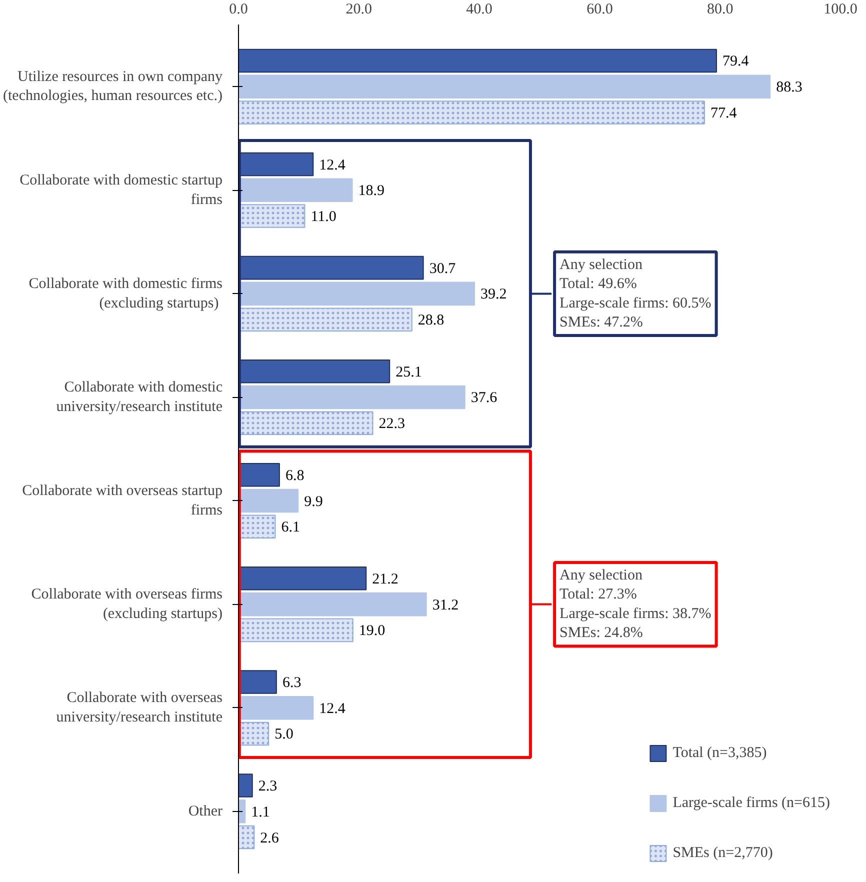 Image resolution: width=866 pixels, height=882 pixels. Describe the element at coordinates (409, 372) in the screenshot. I see `data-label: 25.1` at that location.